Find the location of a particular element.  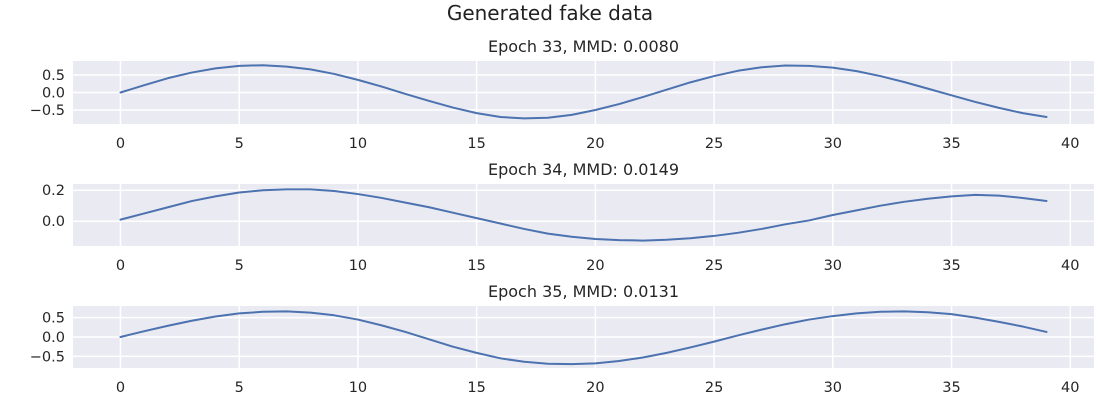

plot-background is located at coordinates (583, 215).